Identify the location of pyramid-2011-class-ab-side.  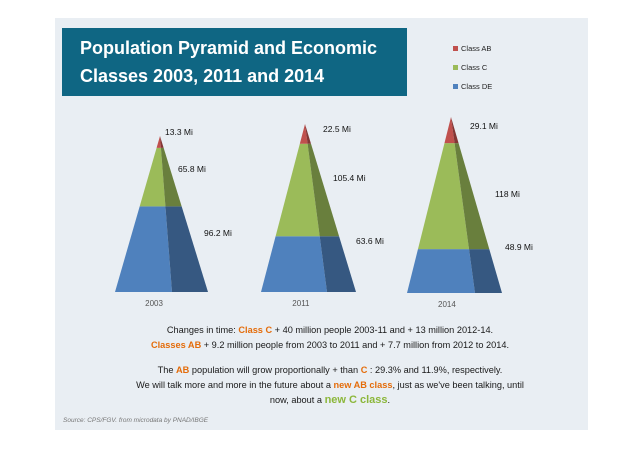
(308, 134).